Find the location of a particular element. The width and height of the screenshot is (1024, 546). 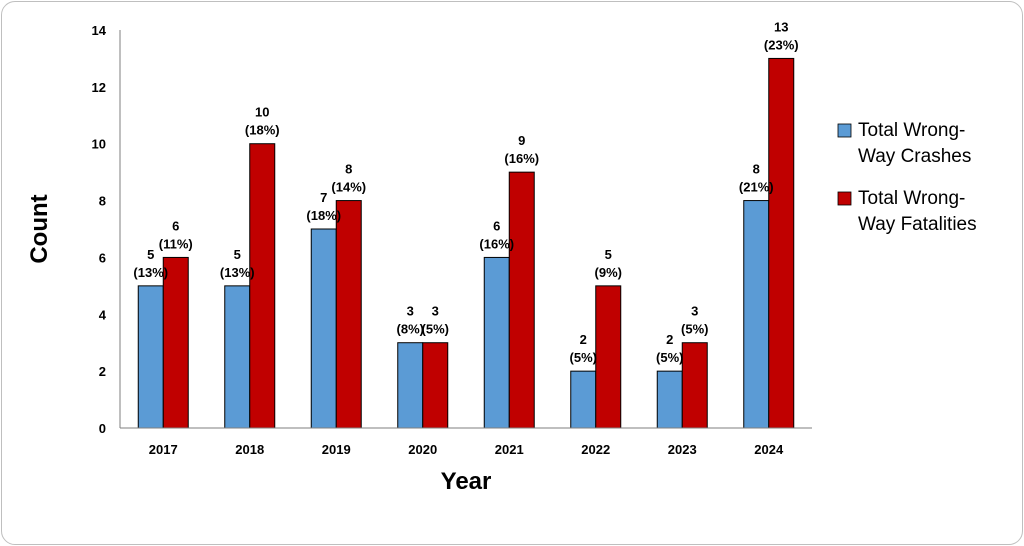

data-label-value: 10 is located at coordinates (262, 112).